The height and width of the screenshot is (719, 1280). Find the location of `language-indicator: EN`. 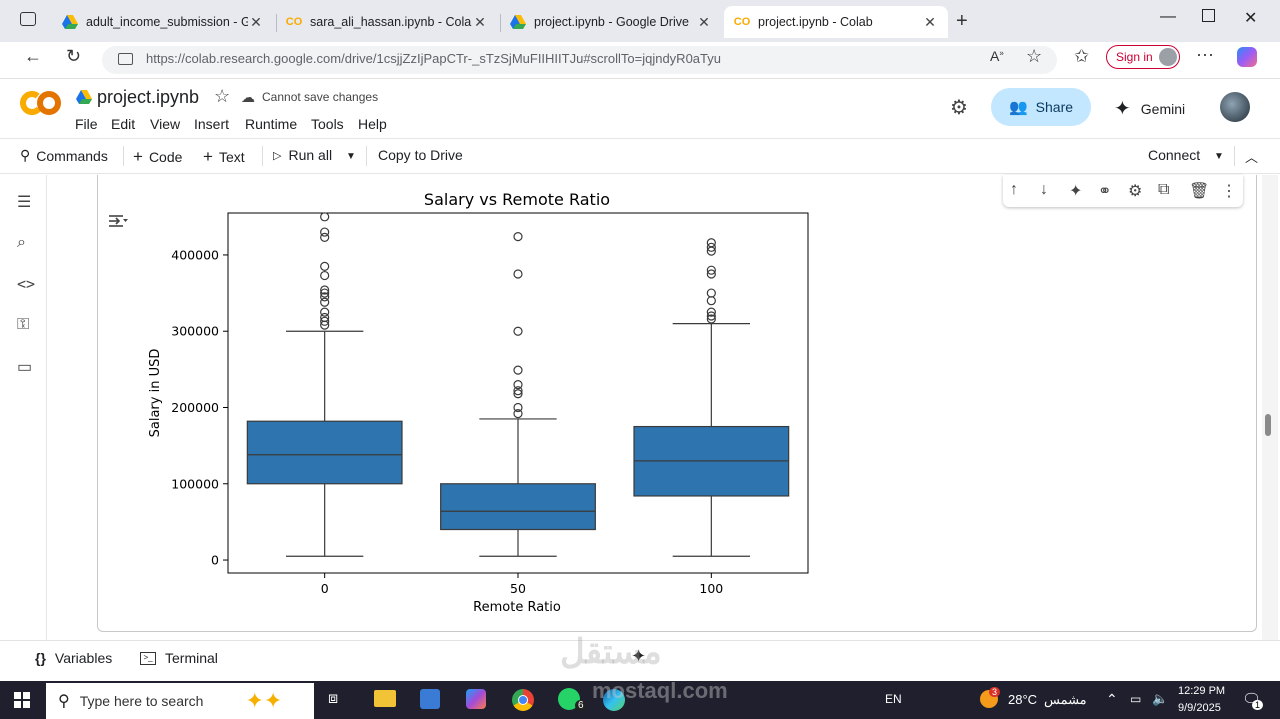

language-indicator: EN is located at coordinates (893, 699).